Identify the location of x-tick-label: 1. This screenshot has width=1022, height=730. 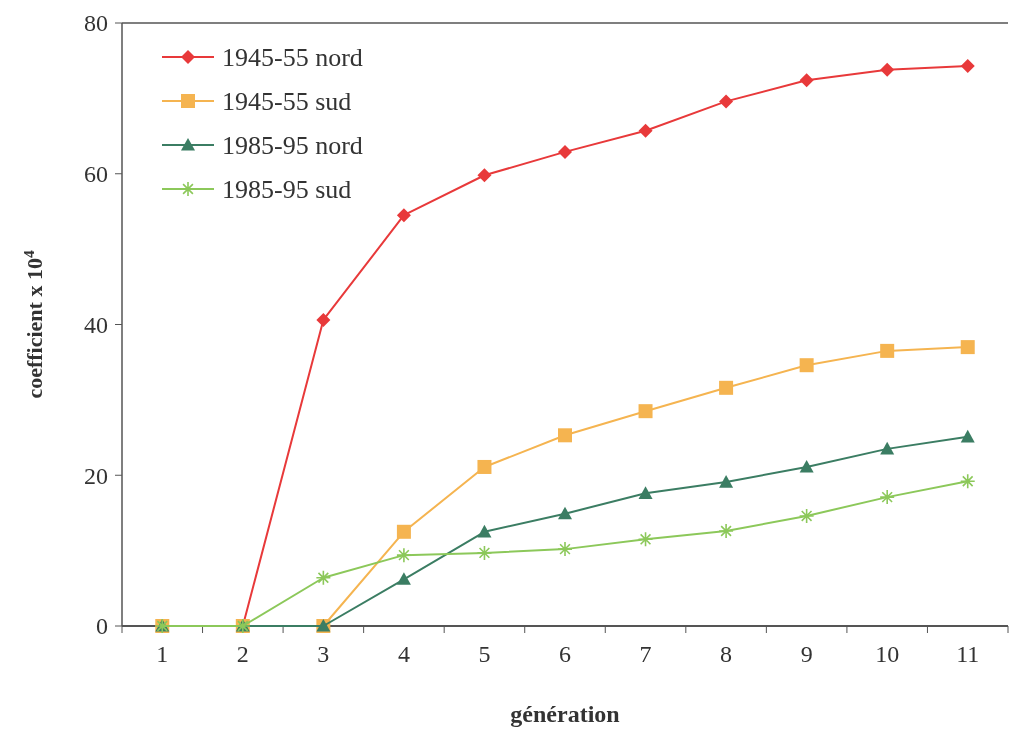
(162, 654).